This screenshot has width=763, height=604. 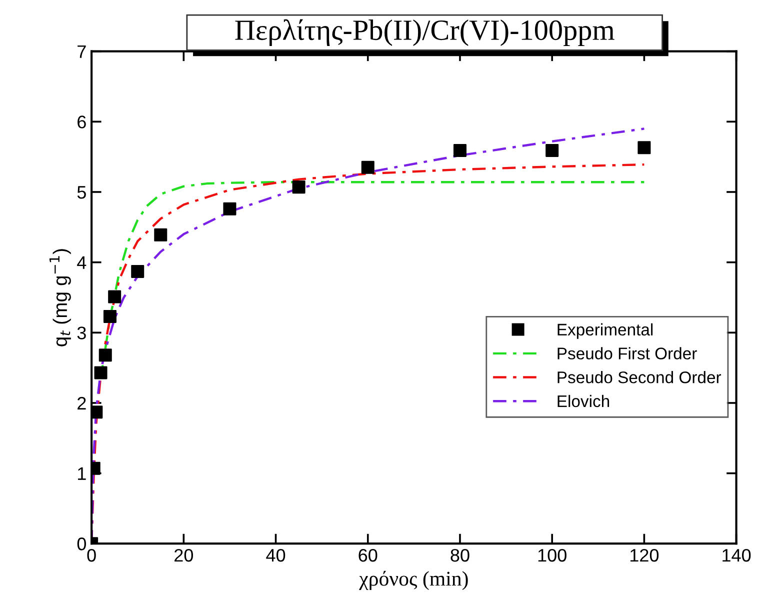 What do you see at coordinates (81, 544) in the screenshot?
I see `y-tick-label: 0` at bounding box center [81, 544].